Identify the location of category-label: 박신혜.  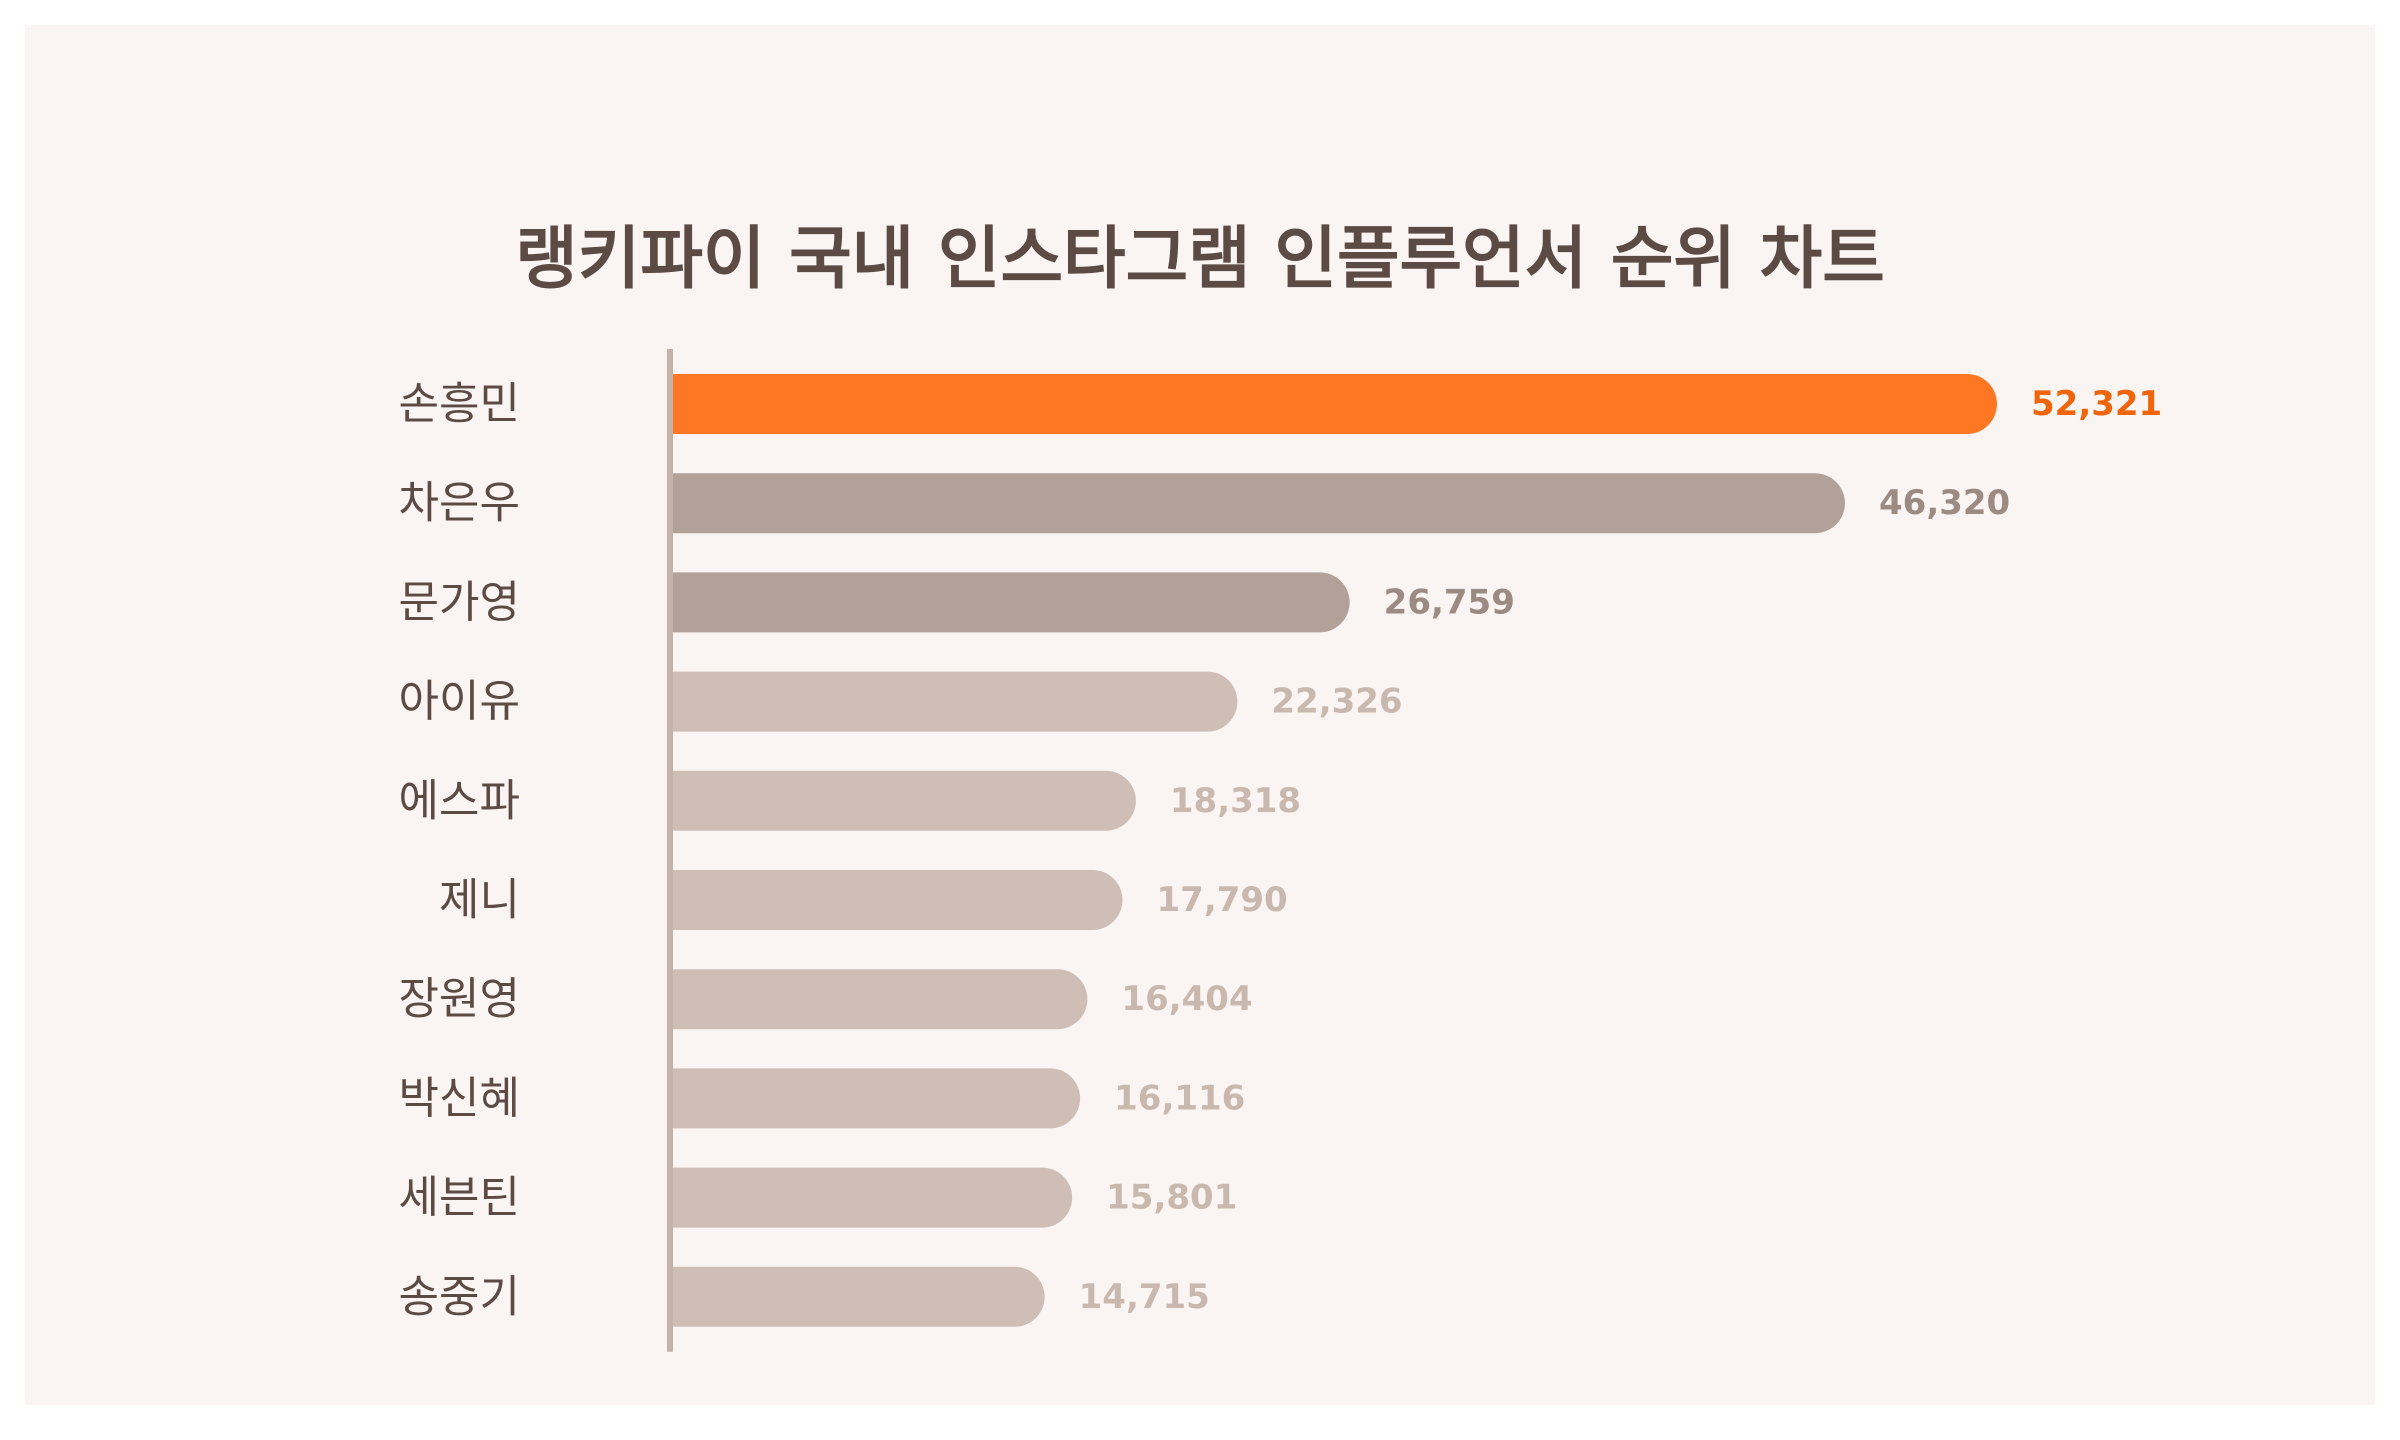
(459, 1098).